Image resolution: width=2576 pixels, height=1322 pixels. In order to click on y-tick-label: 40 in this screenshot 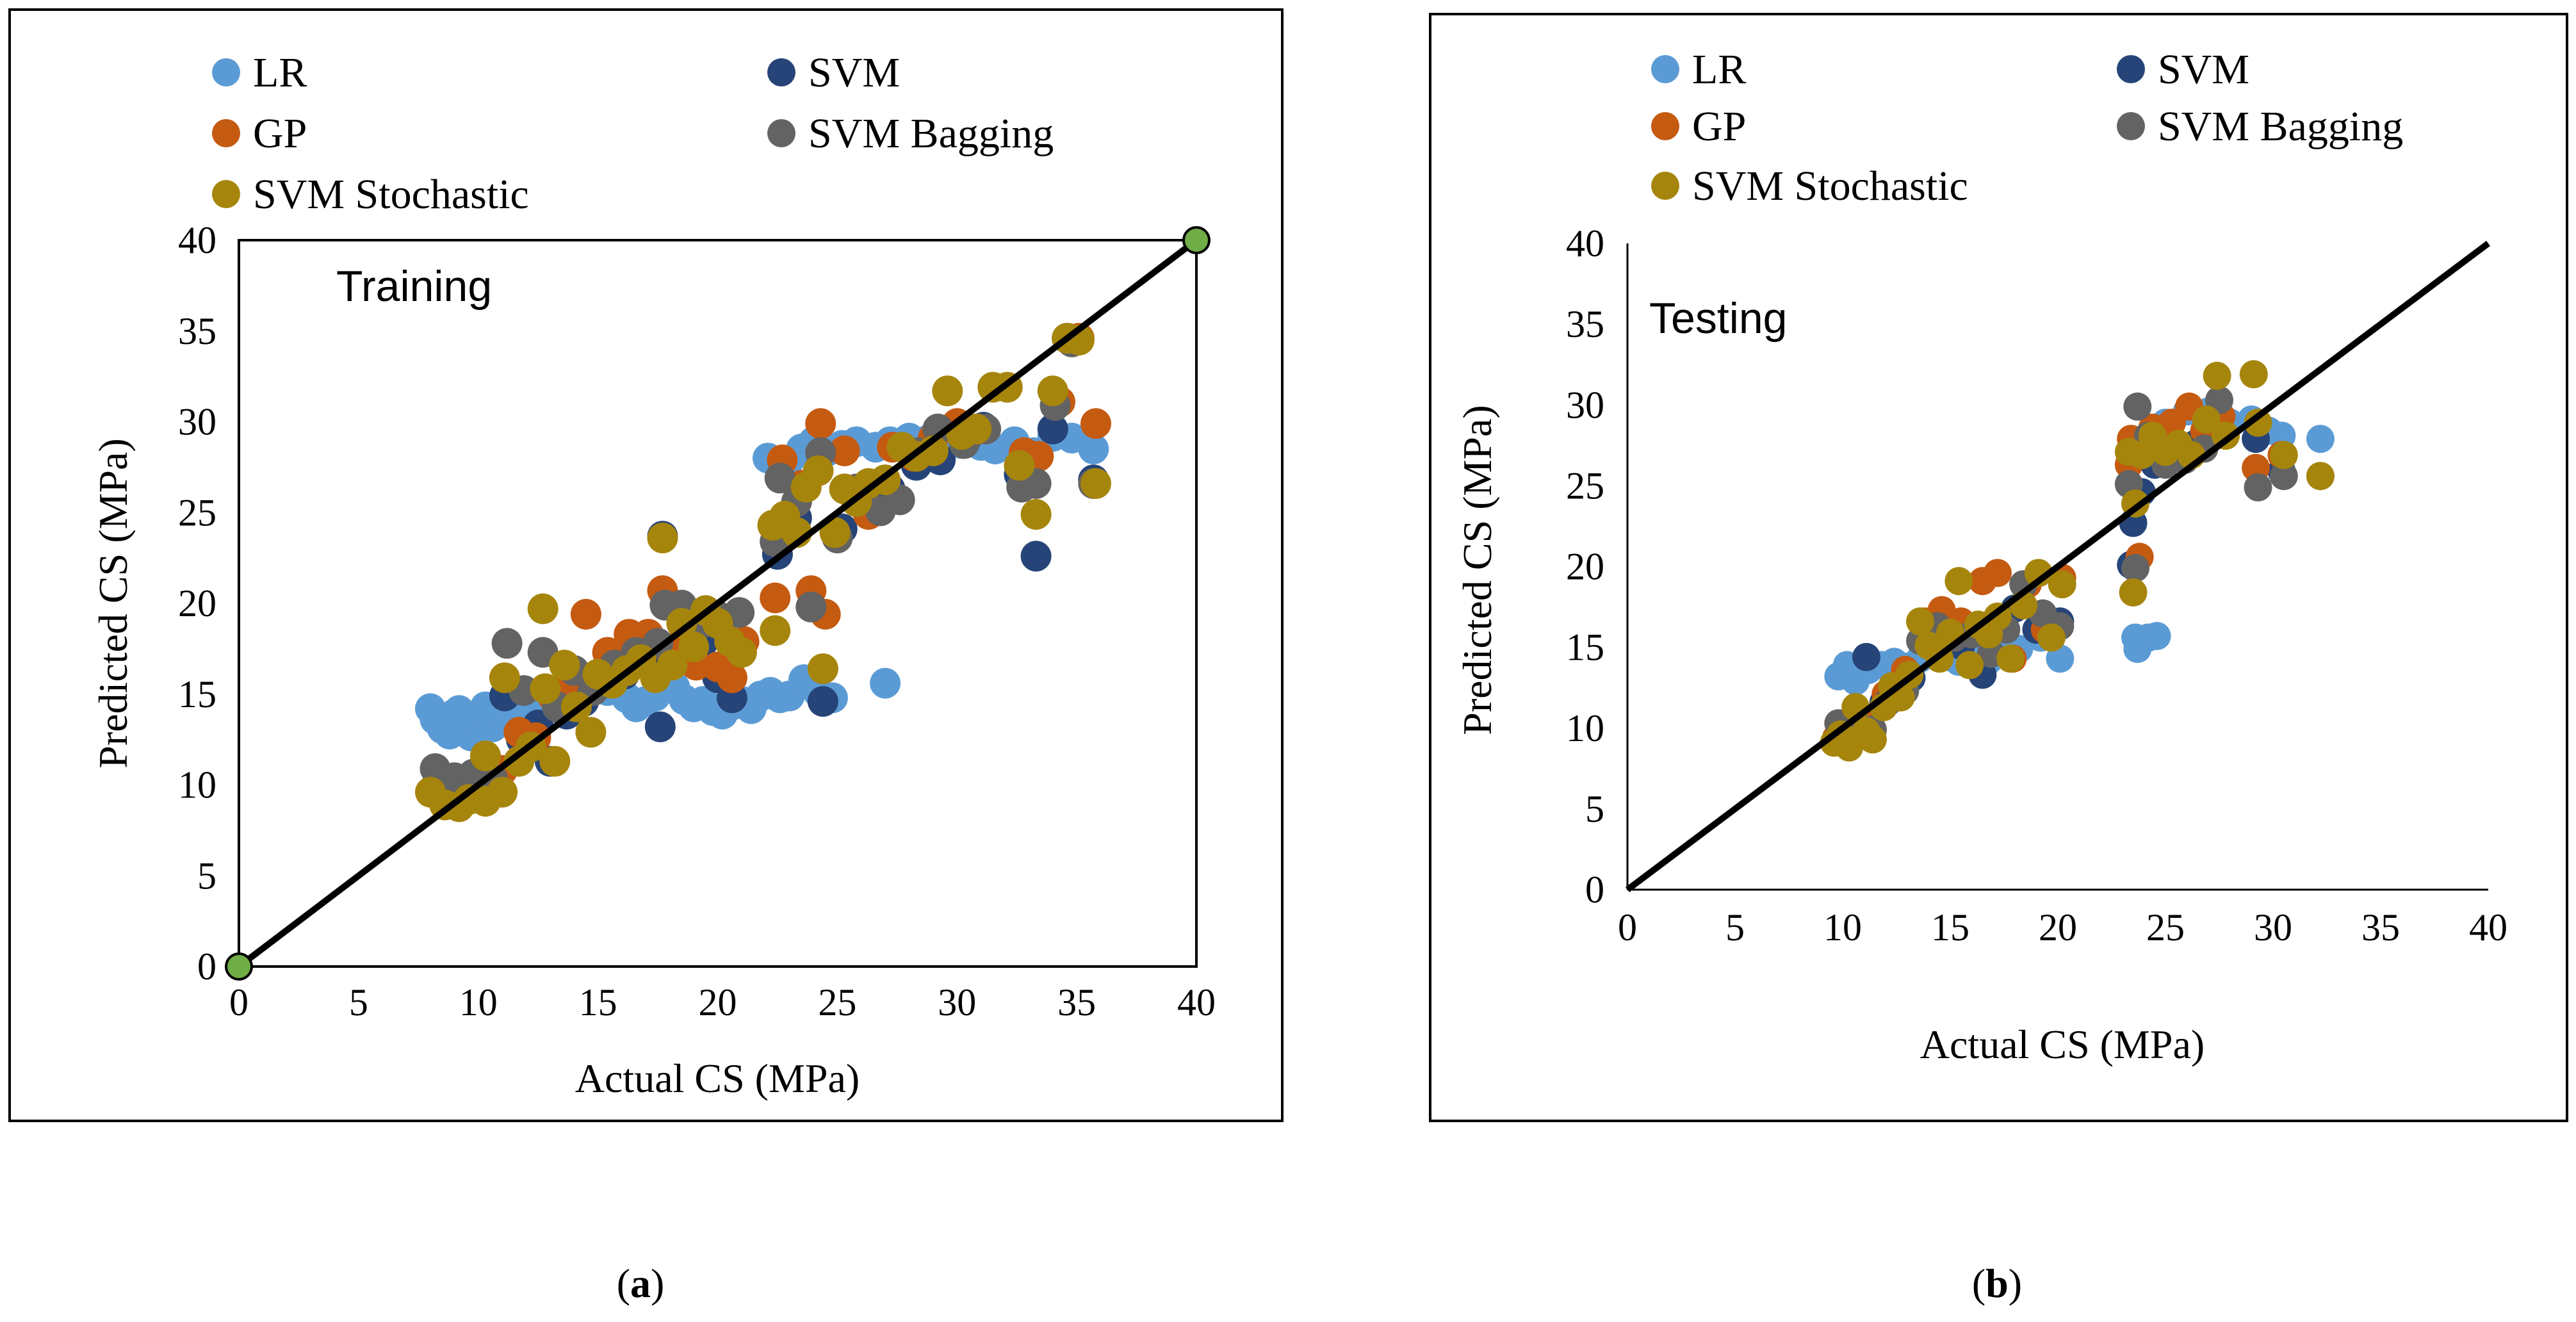, I will do `click(1585, 243)`.